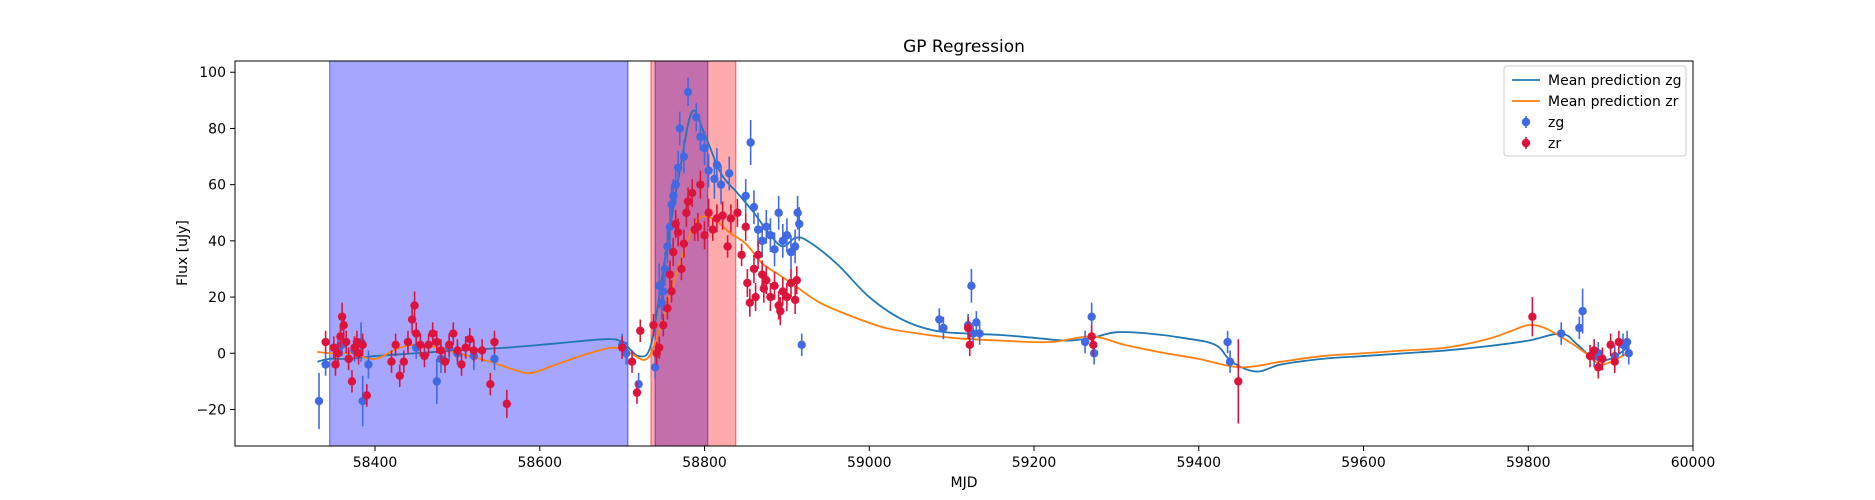  Describe the element at coordinates (217, 298) in the screenshot. I see `y-tick-label: 20` at that location.